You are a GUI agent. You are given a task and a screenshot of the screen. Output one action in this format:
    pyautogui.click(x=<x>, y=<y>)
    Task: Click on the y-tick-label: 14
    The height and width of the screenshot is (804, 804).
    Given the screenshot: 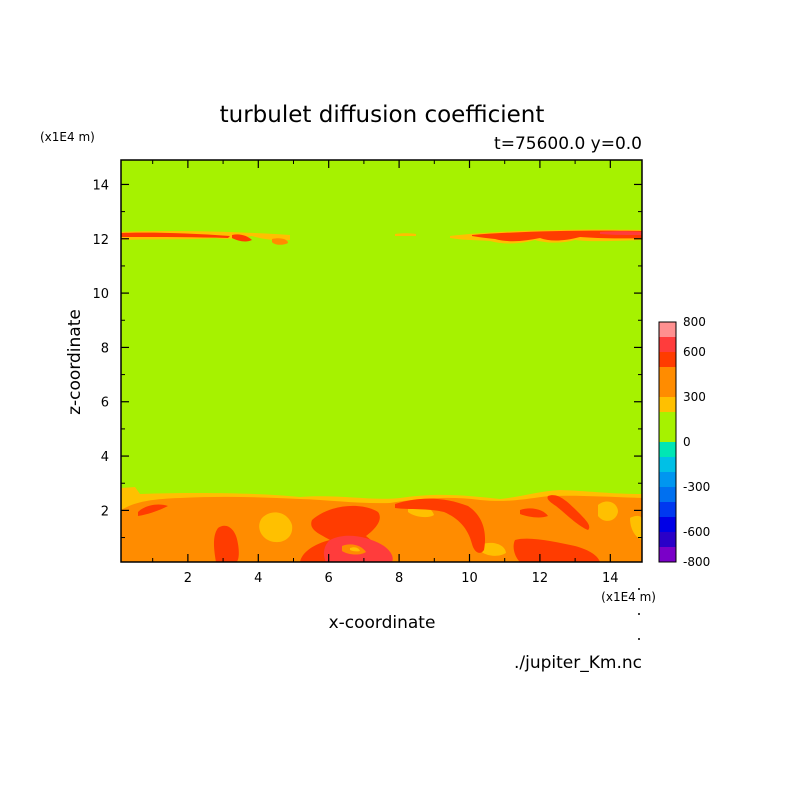 What is the action you would take?
    pyautogui.click(x=100, y=185)
    